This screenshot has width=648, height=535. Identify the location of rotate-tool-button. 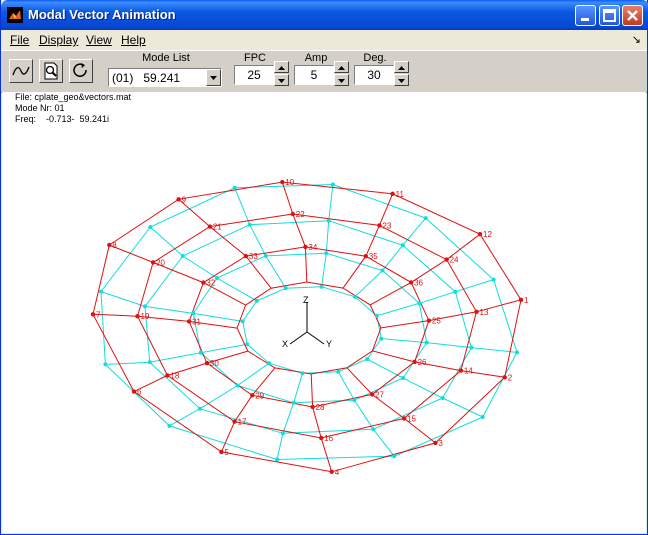
(81, 71).